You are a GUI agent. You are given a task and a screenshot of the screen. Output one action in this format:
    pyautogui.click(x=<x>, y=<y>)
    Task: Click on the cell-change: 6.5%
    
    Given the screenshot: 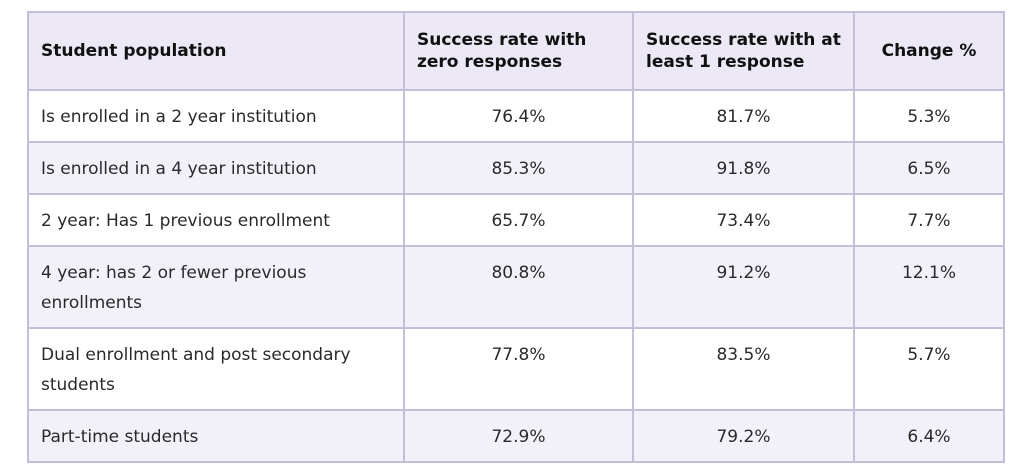 What is the action you would take?
    pyautogui.click(x=929, y=168)
    